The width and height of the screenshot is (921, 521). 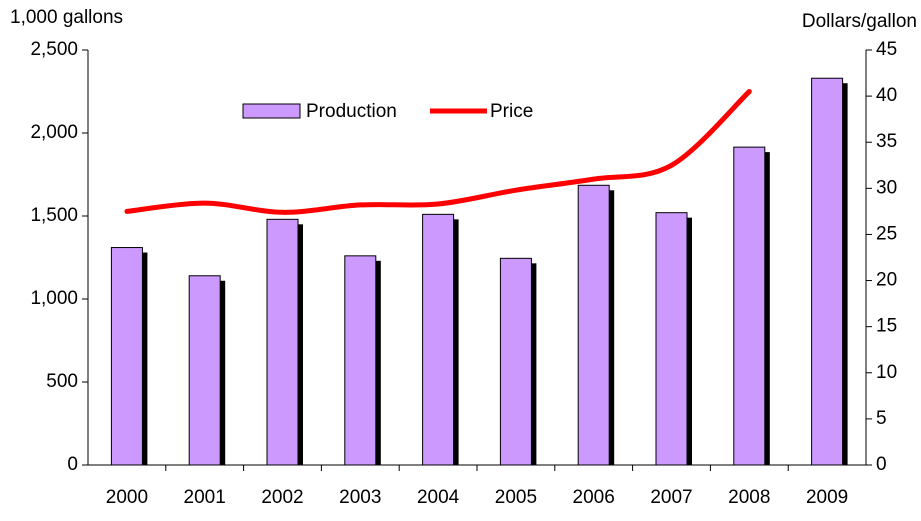 What do you see at coordinates (749, 497) in the screenshot?
I see `x-tick-label: 2008` at bounding box center [749, 497].